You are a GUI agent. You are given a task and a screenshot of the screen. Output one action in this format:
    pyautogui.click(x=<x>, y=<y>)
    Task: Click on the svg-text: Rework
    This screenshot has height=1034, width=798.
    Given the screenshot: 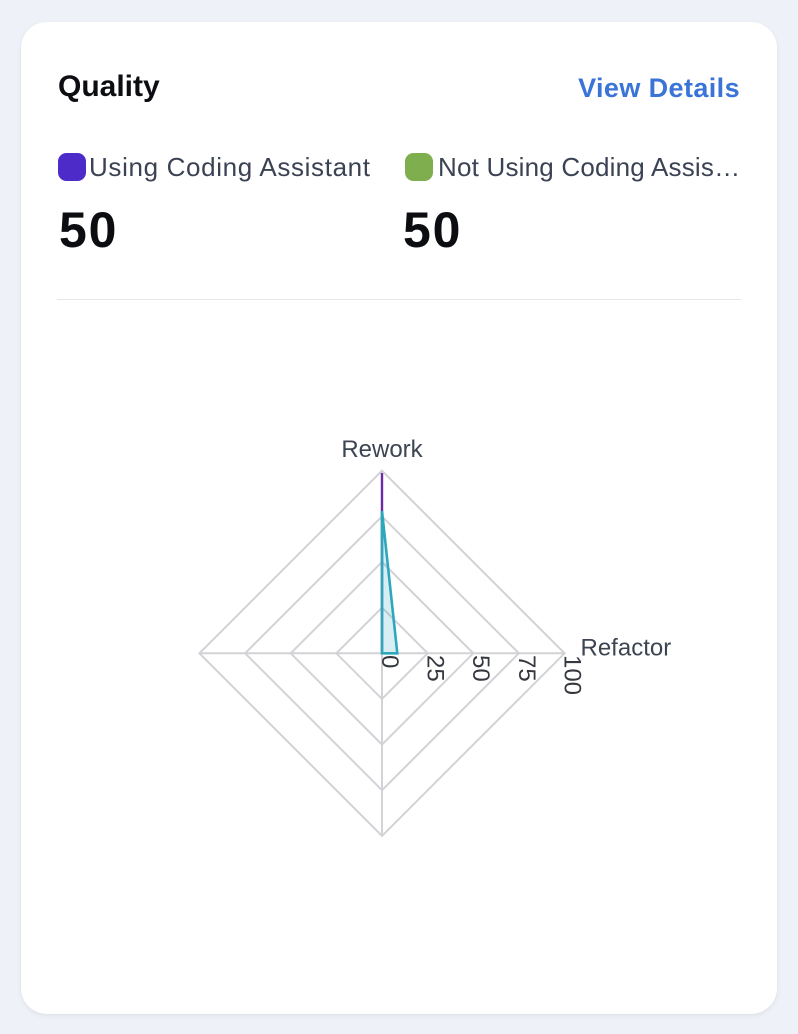 What is the action you would take?
    pyautogui.click(x=382, y=449)
    